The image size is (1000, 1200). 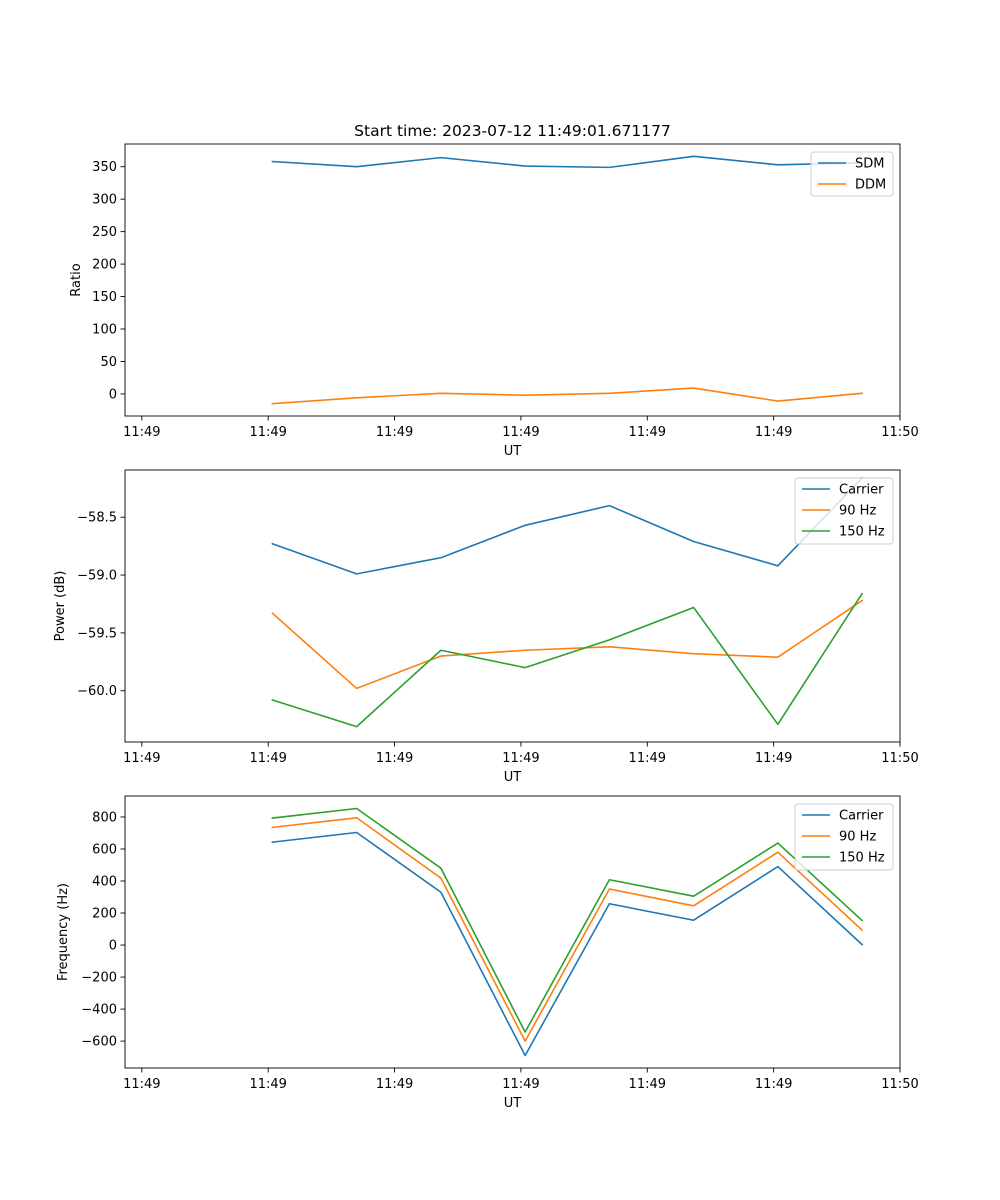 I want to click on y-tick-label: 150, so click(x=104, y=297).